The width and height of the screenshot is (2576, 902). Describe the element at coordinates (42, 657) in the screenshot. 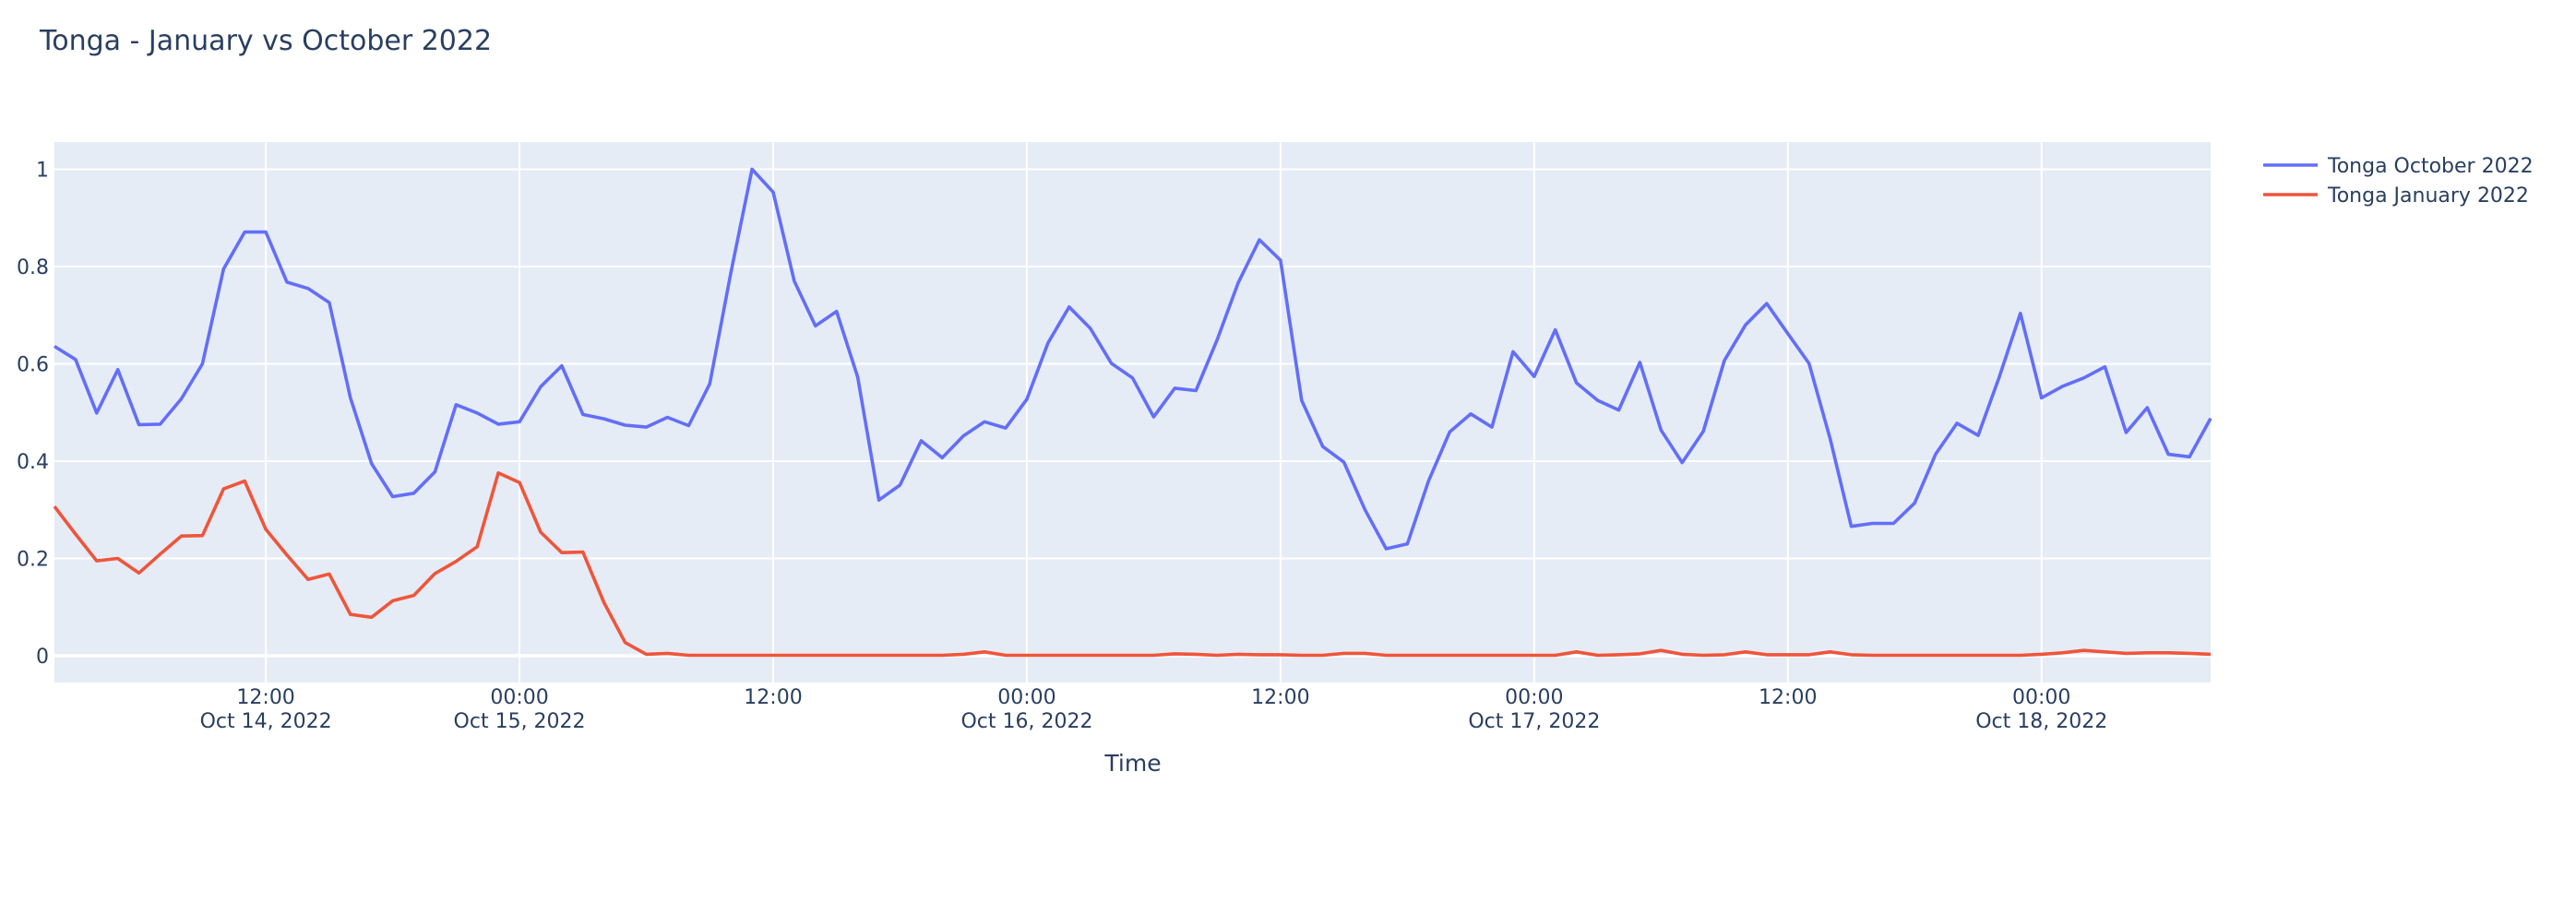

I see `y-tick-label: 0` at that location.